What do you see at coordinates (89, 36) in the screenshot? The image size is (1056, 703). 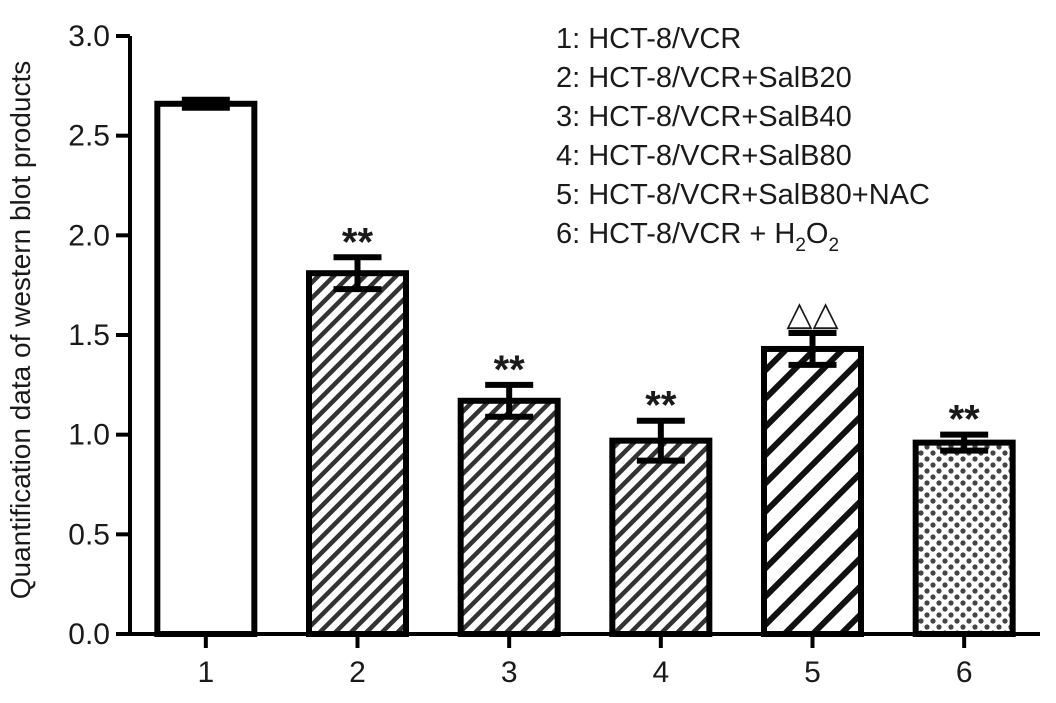 I see `y-tick-label: 3.0` at bounding box center [89, 36].